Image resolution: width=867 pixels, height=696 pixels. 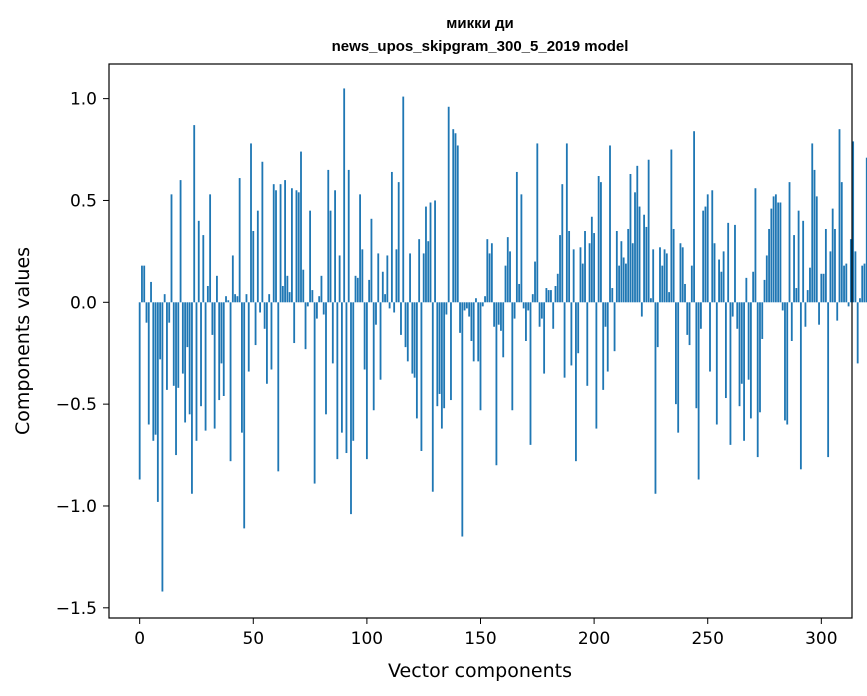 What do you see at coordinates (821, 639) in the screenshot?
I see `x-tick-label: 300` at bounding box center [821, 639].